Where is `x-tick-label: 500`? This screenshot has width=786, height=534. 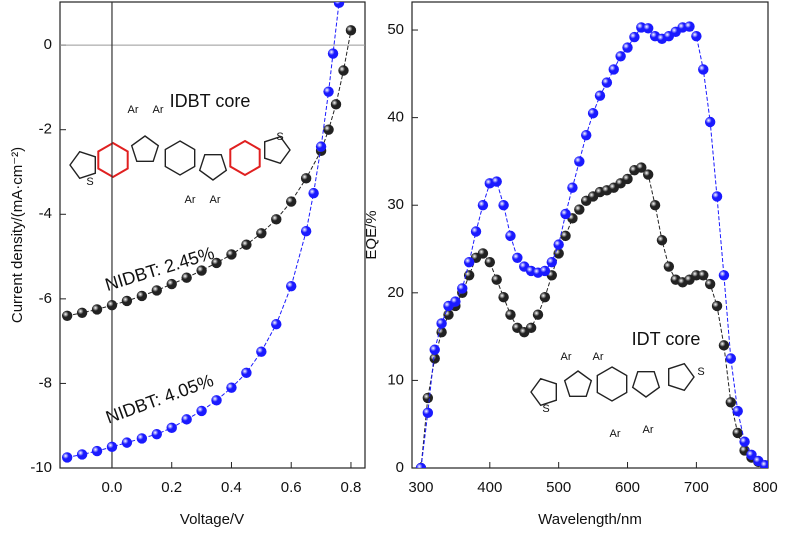 x-tick-label: 500 is located at coordinates (558, 487).